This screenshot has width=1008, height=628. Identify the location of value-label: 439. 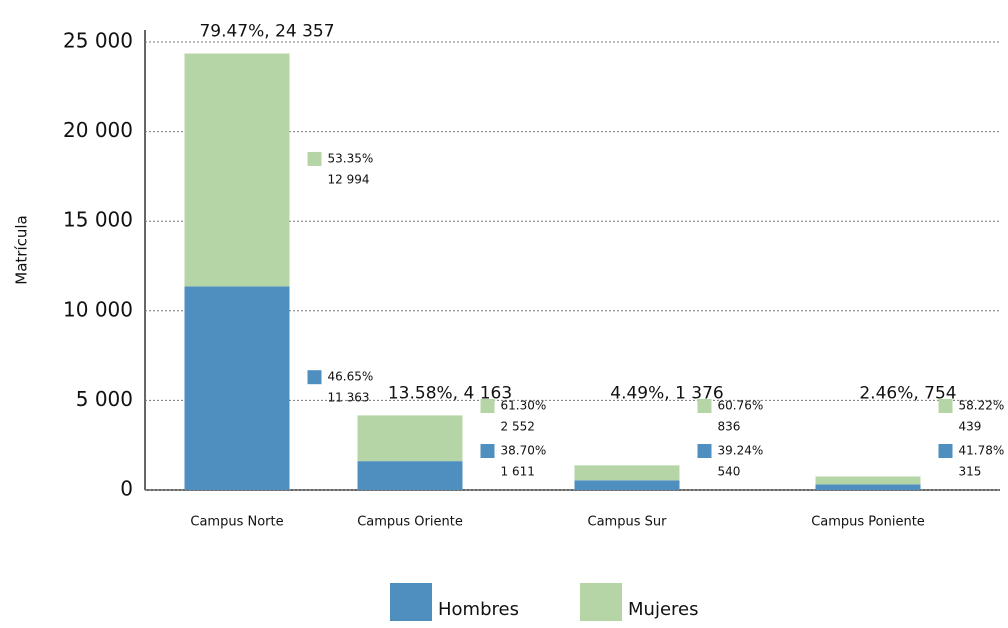
(970, 427).